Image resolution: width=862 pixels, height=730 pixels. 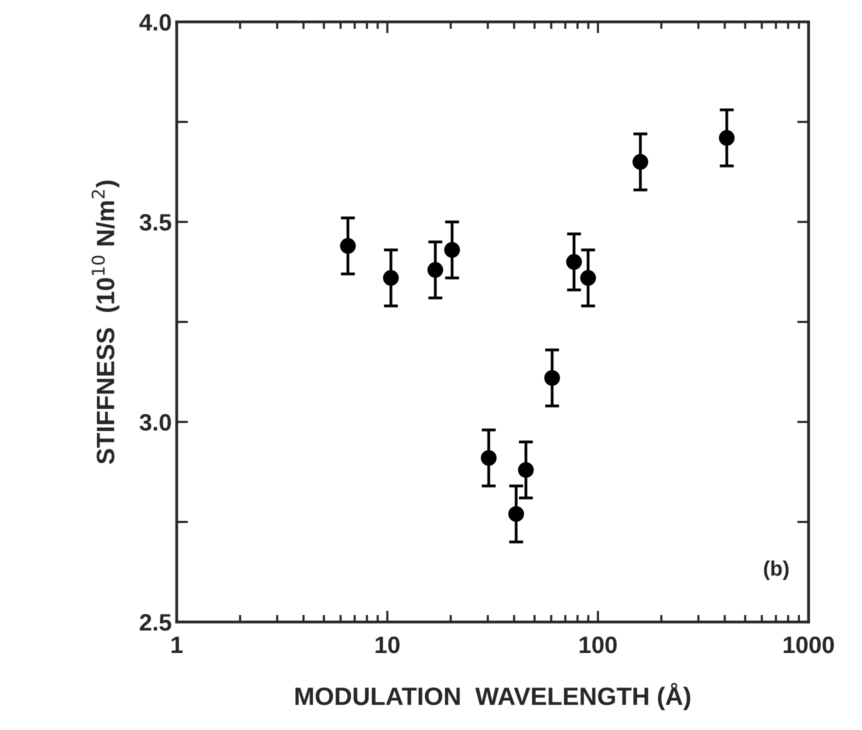 I want to click on x-tick-label: 1, so click(x=177, y=644).